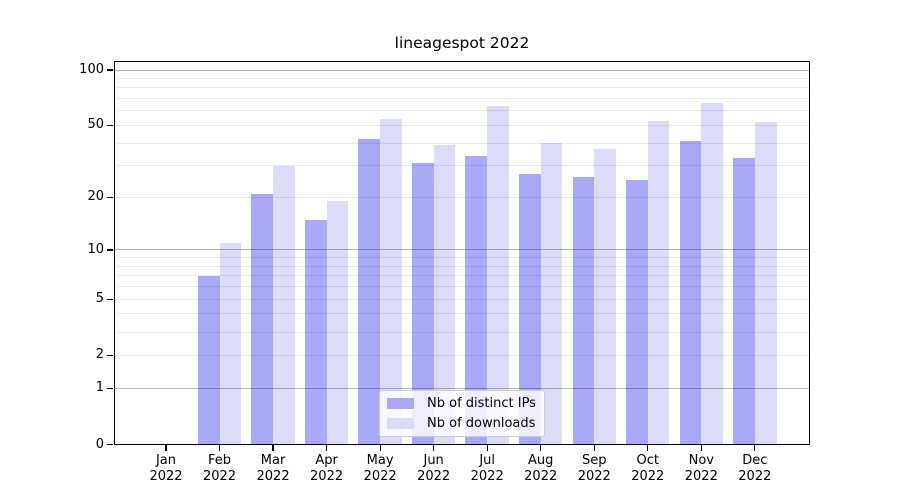  What do you see at coordinates (166, 448) in the screenshot?
I see `x-tick-mark-jan` at bounding box center [166, 448].